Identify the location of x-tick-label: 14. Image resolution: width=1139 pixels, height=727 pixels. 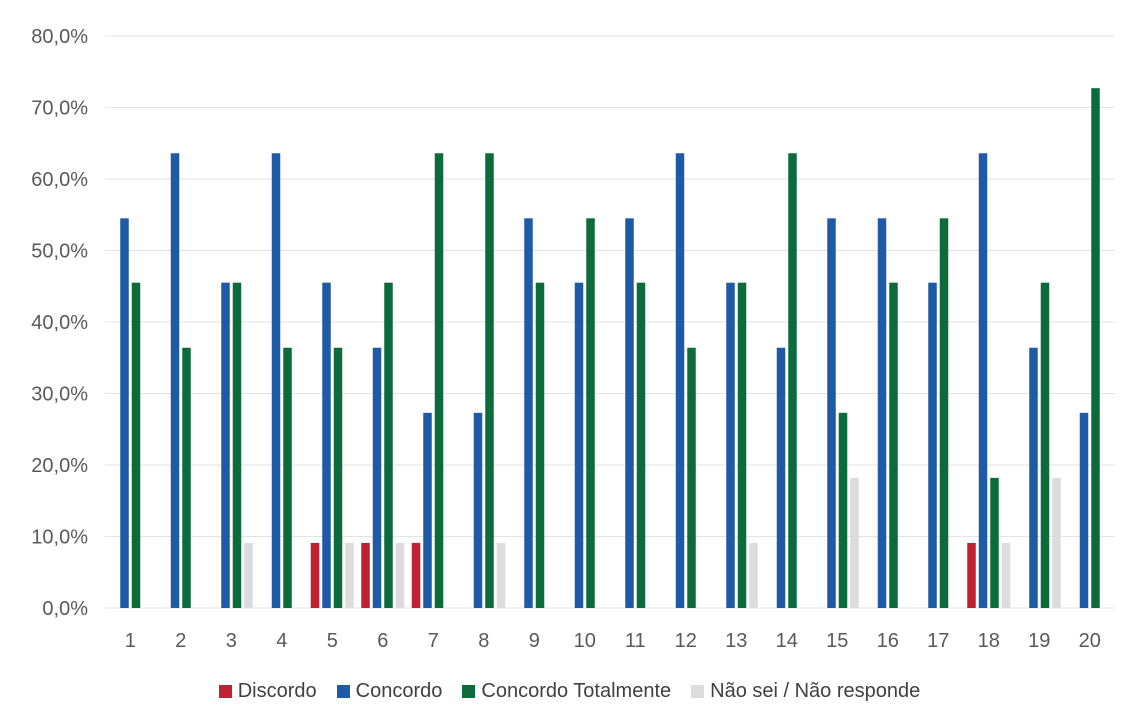
(787, 641).